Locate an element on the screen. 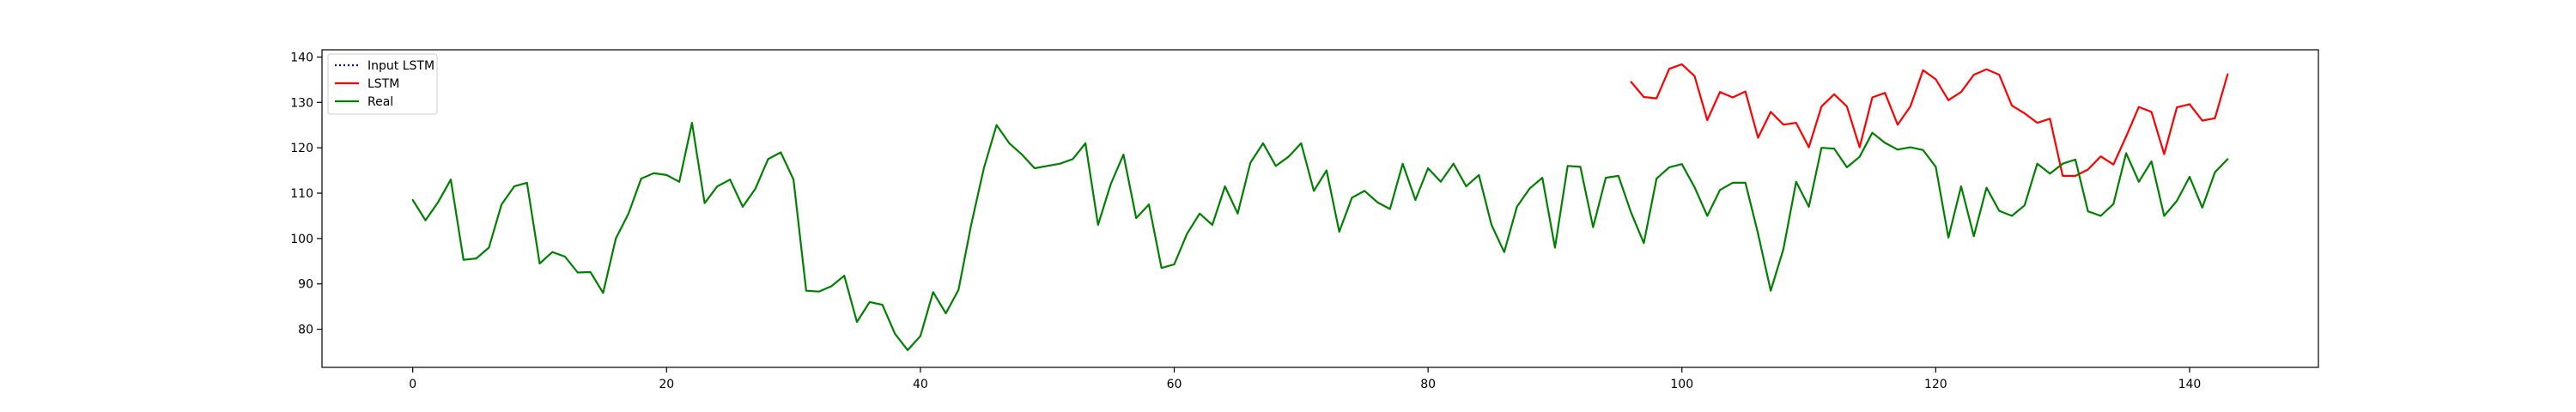 Image resolution: width=2576 pixels, height=412 pixels. y-tick-label: 90 is located at coordinates (305, 285).